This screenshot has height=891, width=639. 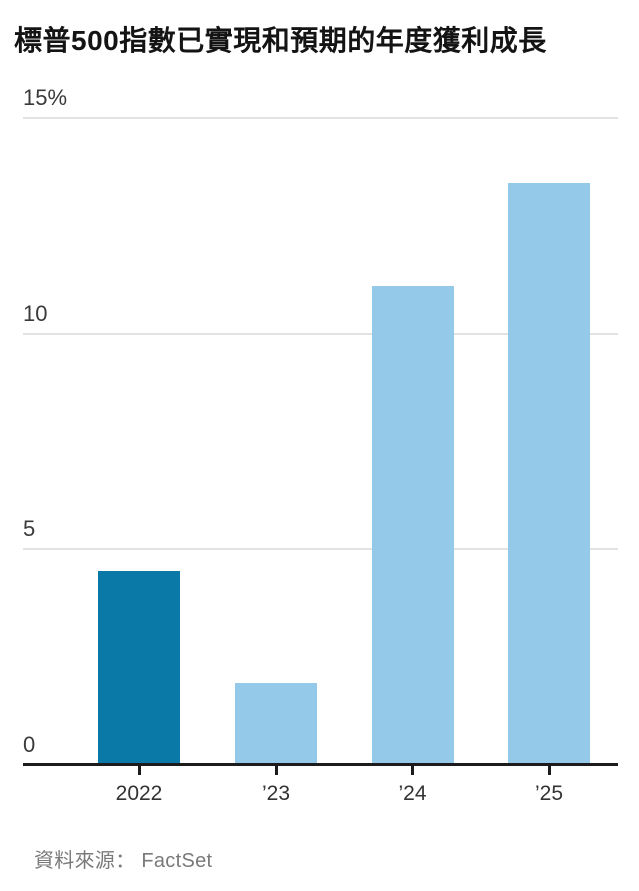 I want to click on x-axis-label-2022: 2022, so click(x=139, y=793).